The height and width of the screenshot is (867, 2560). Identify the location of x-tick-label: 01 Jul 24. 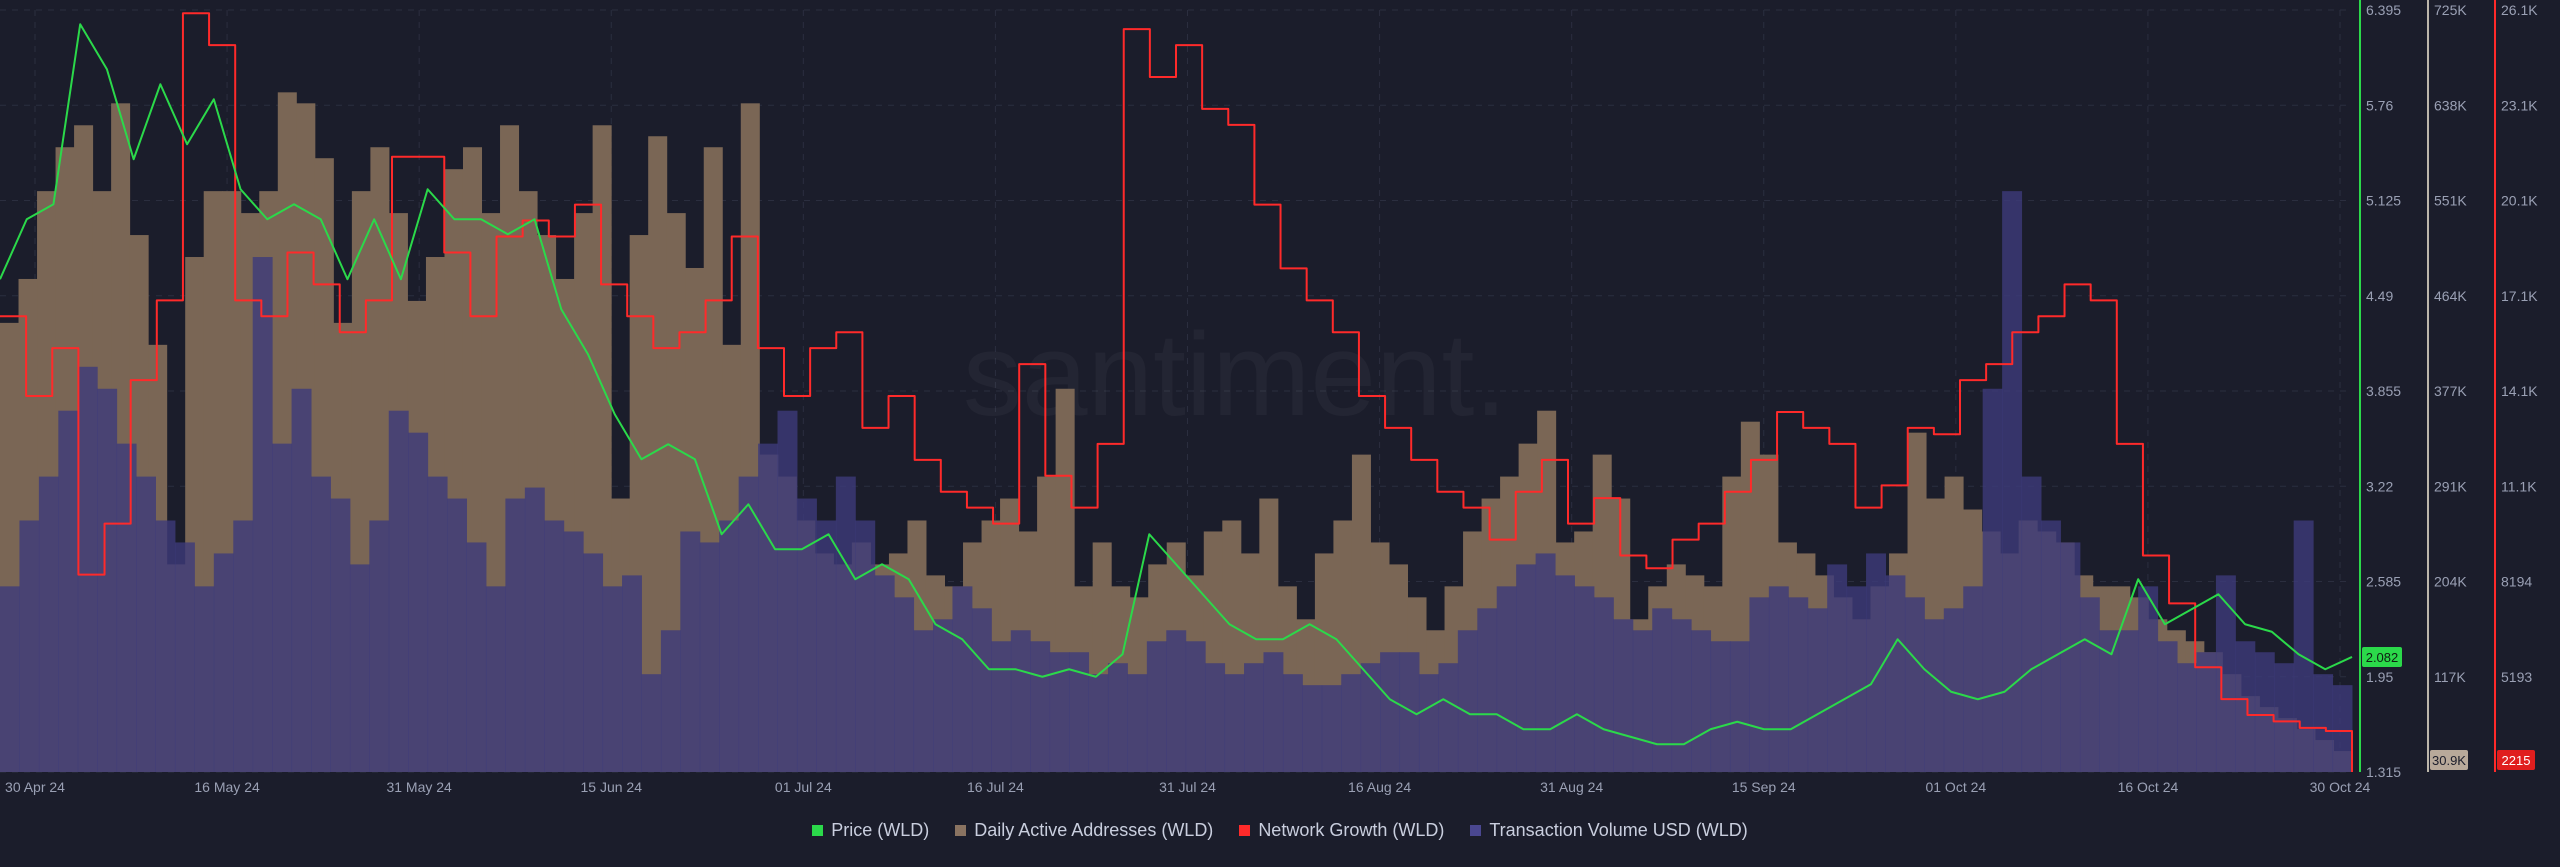
(803, 787).